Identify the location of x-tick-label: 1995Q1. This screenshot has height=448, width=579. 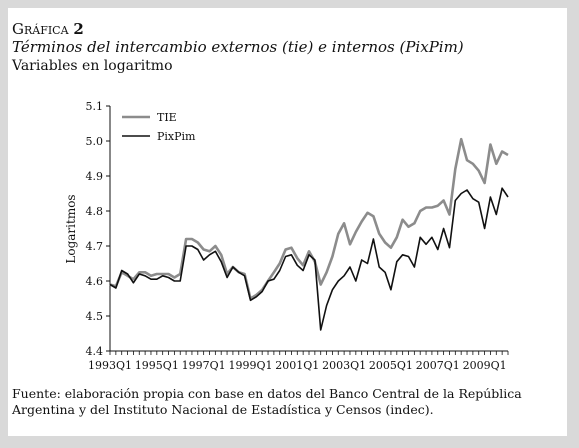
(157, 365).